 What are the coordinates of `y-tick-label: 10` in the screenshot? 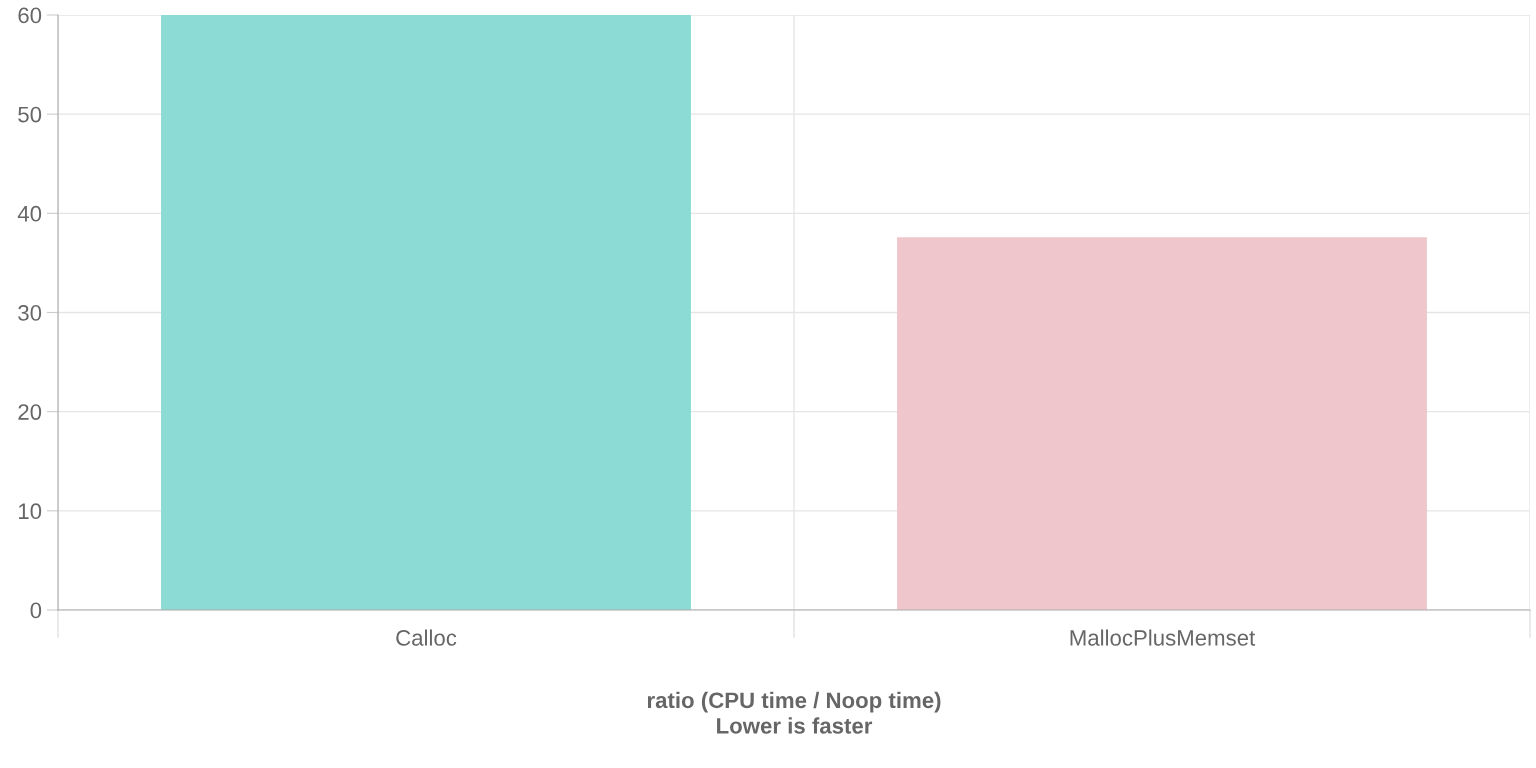 It's located at (30, 511).